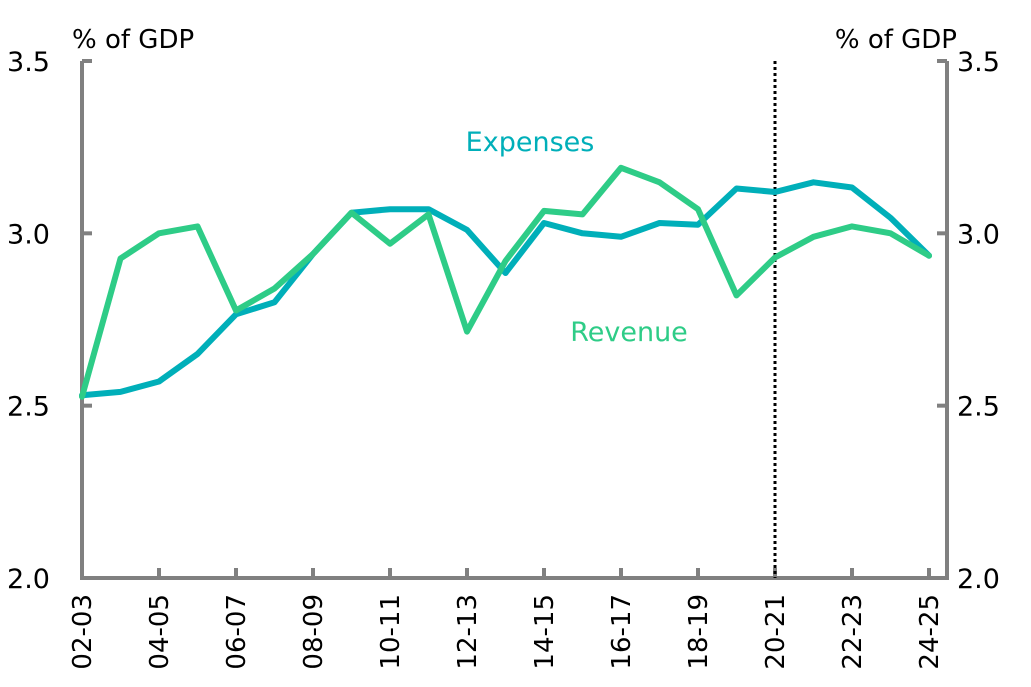 Image resolution: width=1031 pixels, height=687 pixels. What do you see at coordinates (314, 632) in the screenshot?
I see `x-tick-label: 08-09` at bounding box center [314, 632].